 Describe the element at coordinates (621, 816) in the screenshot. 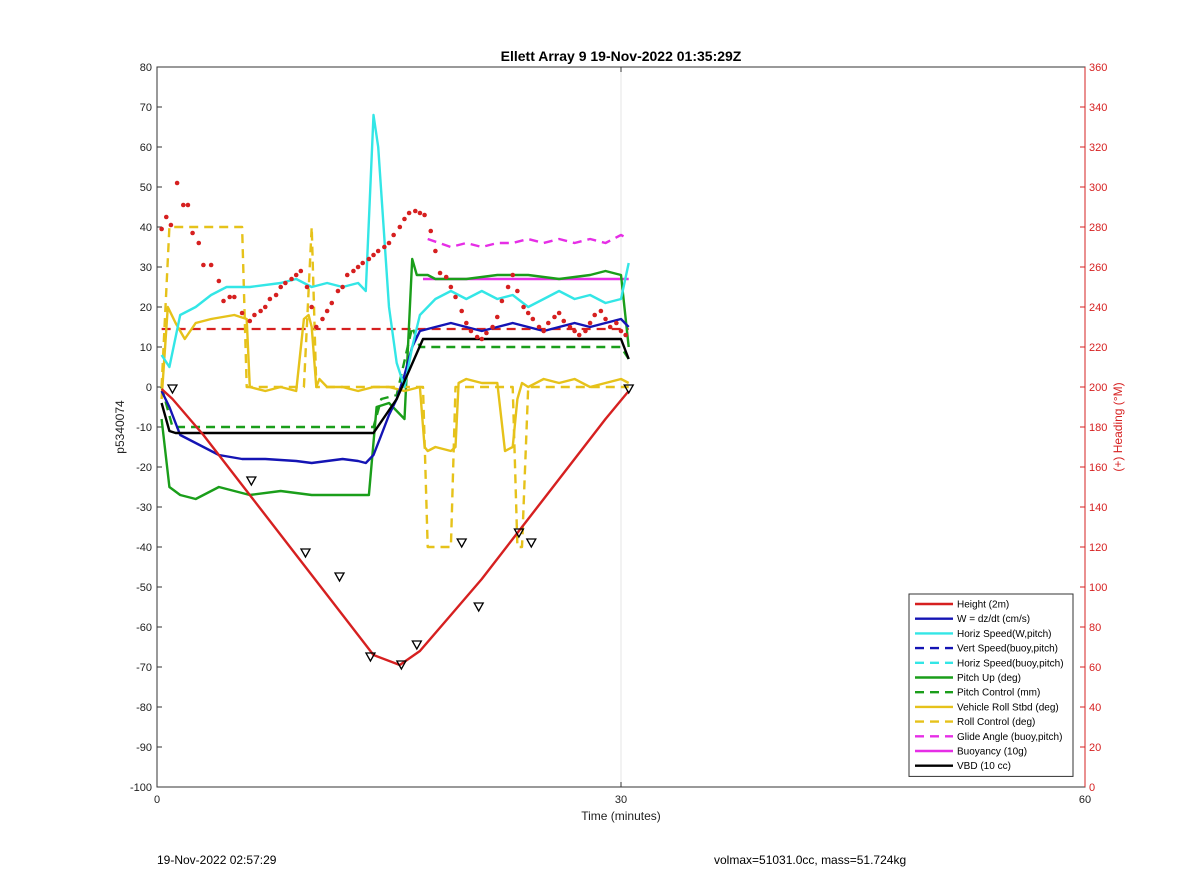

I see `x-axis-label: Time (minutes)` at that location.